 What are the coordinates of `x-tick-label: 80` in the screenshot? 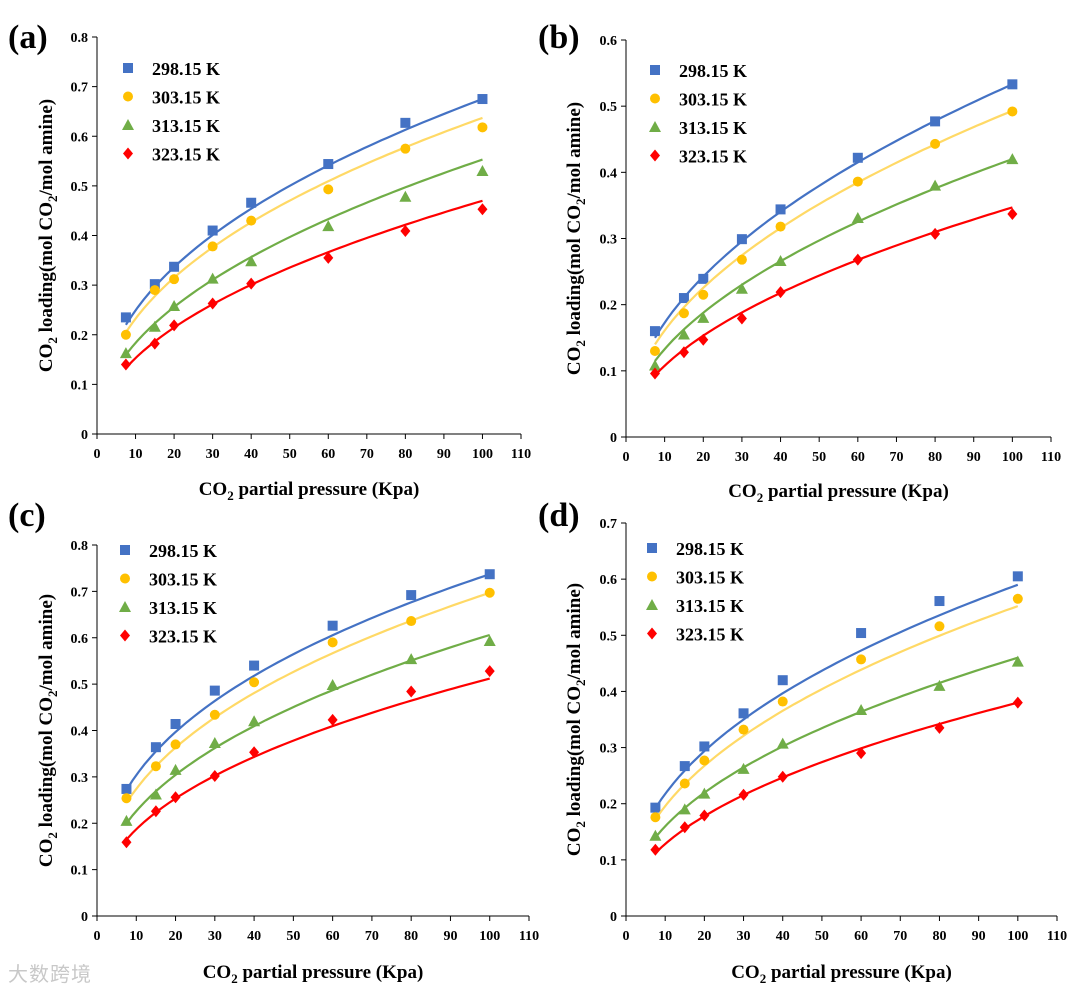 It's located at (411, 936).